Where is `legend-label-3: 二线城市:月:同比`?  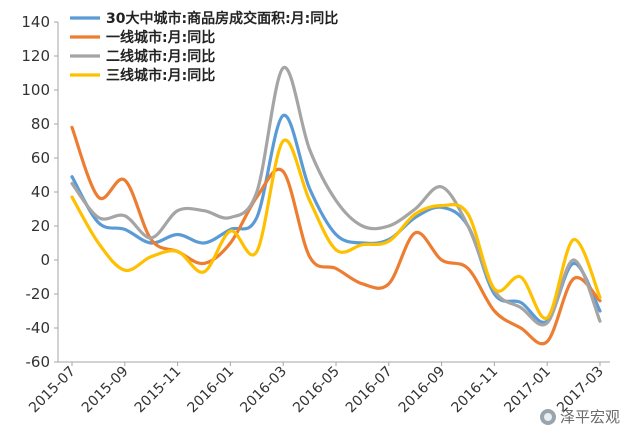 legend-label-3: 二线城市:月:同比 is located at coordinates (160, 56).